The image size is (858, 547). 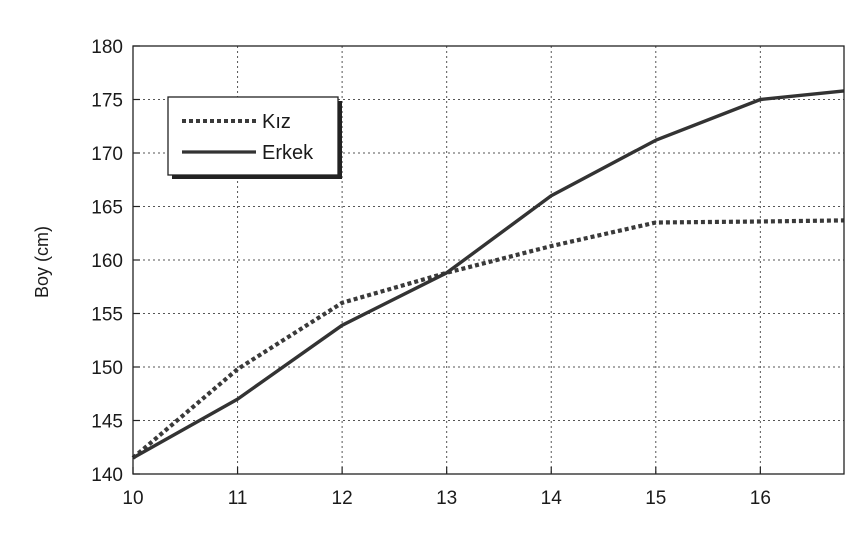 I want to click on legend: Kız Erkek, so click(x=254, y=137).